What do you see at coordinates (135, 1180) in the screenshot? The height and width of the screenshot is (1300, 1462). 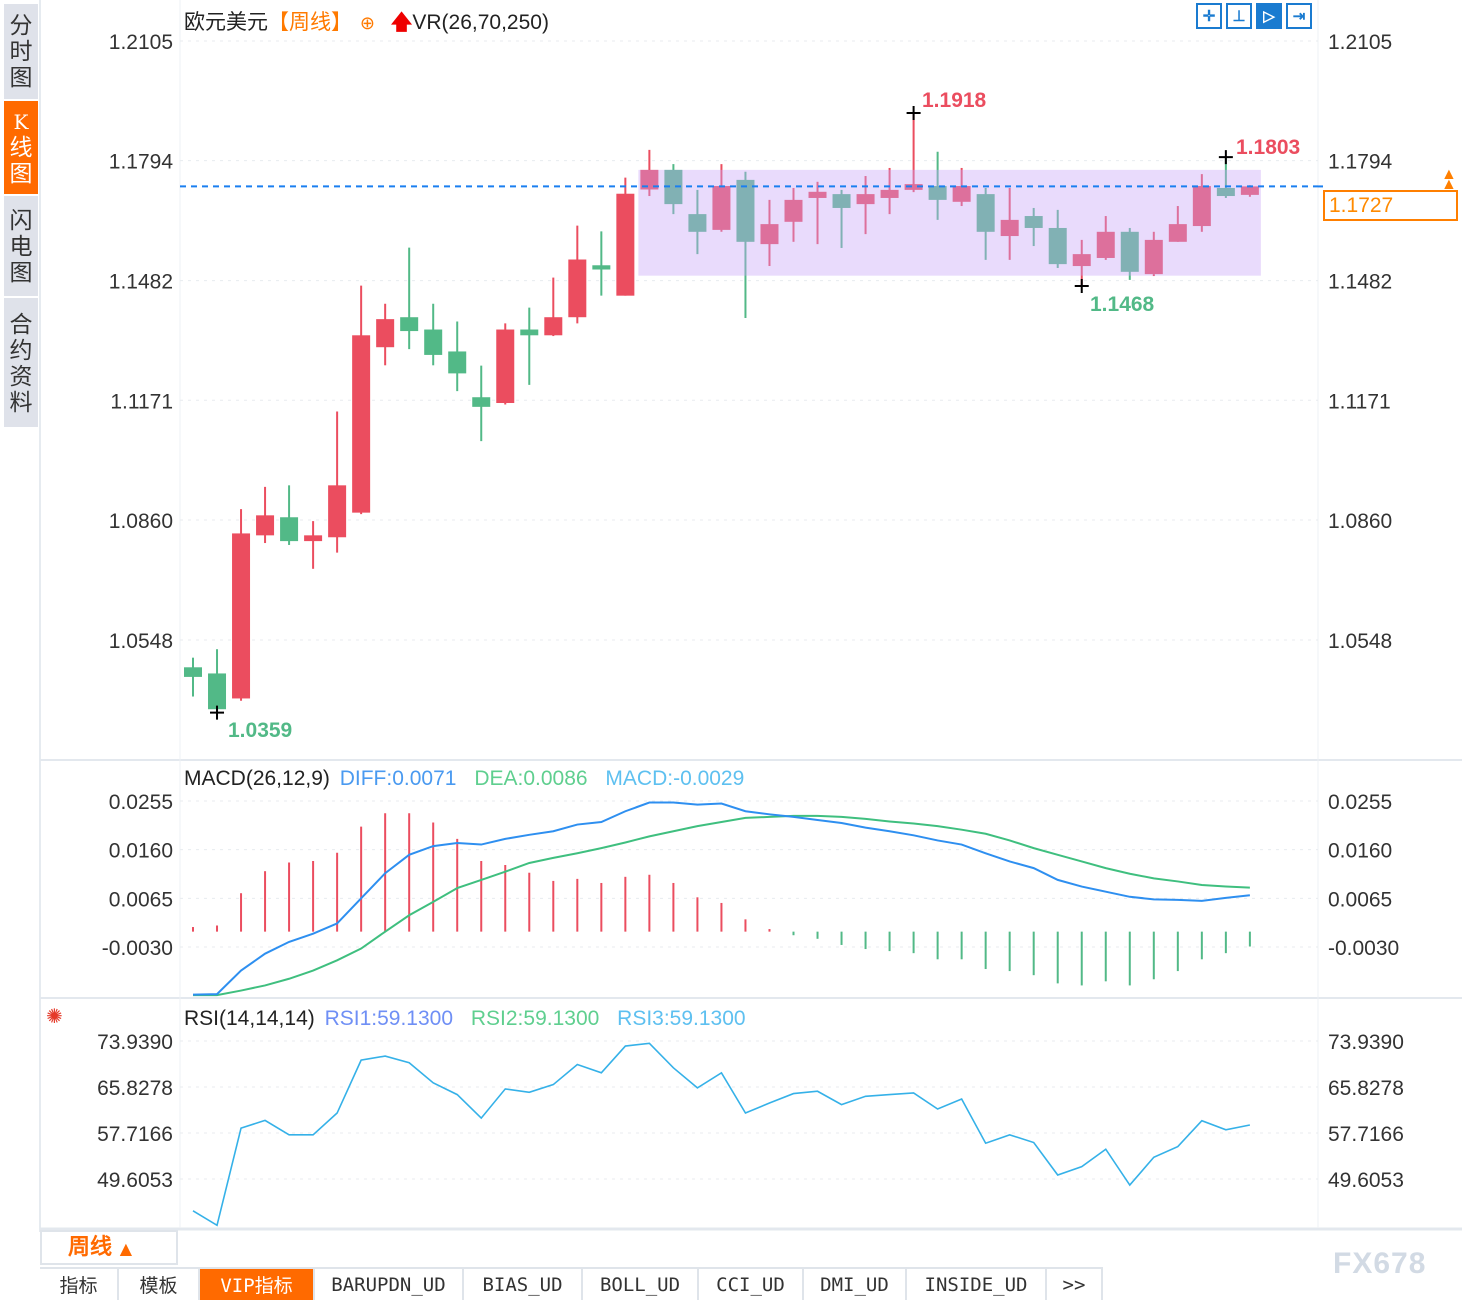 I see `rsi-tick-left: 49.6053` at bounding box center [135, 1180].